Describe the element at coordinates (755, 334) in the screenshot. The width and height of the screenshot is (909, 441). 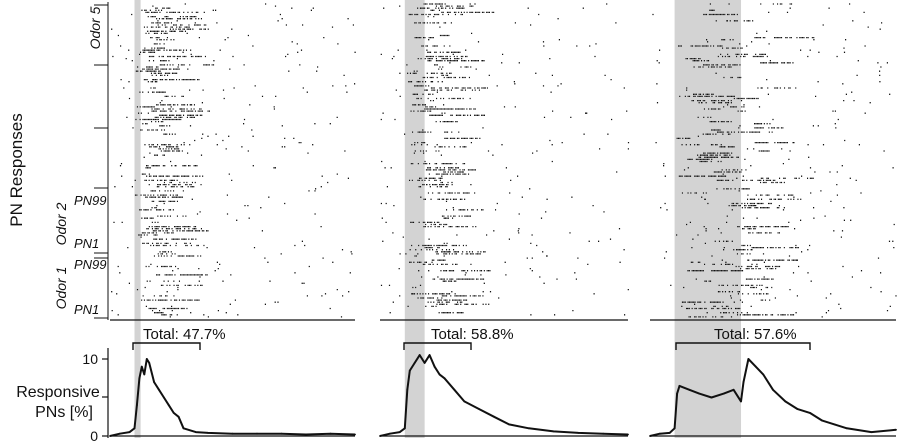
I see `panel-title-right: Total: 57.6%` at that location.